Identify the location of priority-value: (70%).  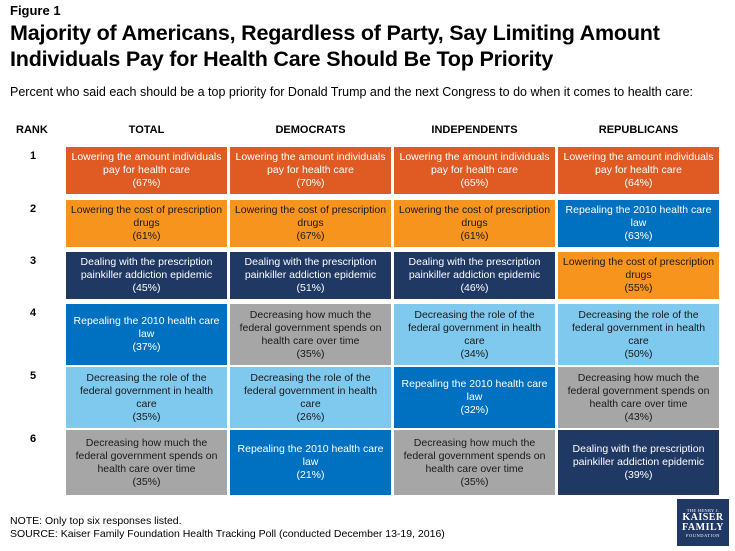
(310, 183).